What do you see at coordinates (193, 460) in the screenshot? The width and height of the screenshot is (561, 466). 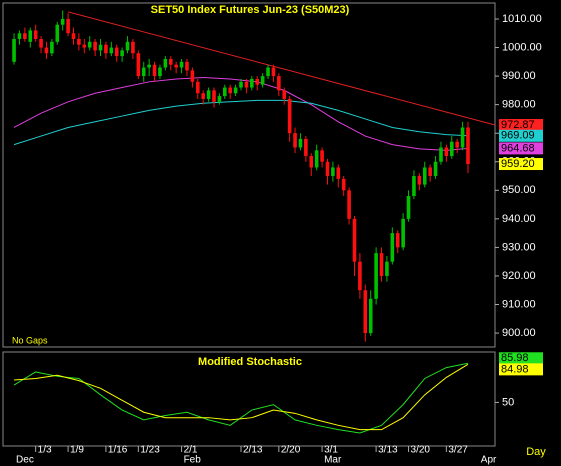 I see `month-label: Feb` at bounding box center [193, 460].